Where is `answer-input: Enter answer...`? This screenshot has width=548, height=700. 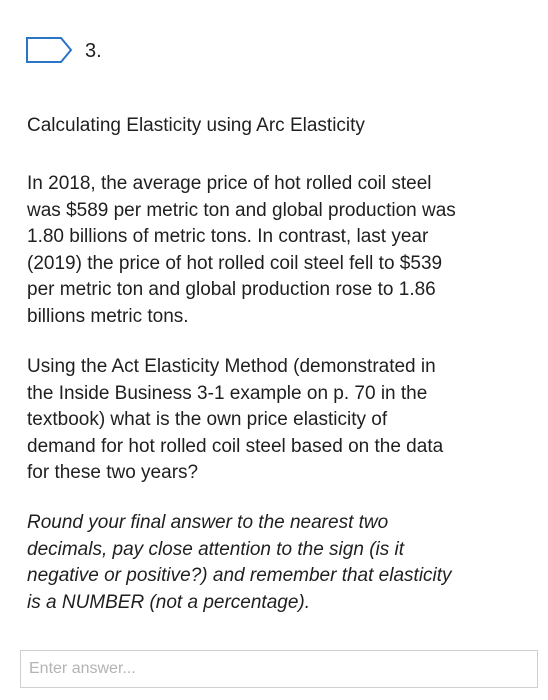 answer-input: Enter answer... is located at coordinates (279, 669).